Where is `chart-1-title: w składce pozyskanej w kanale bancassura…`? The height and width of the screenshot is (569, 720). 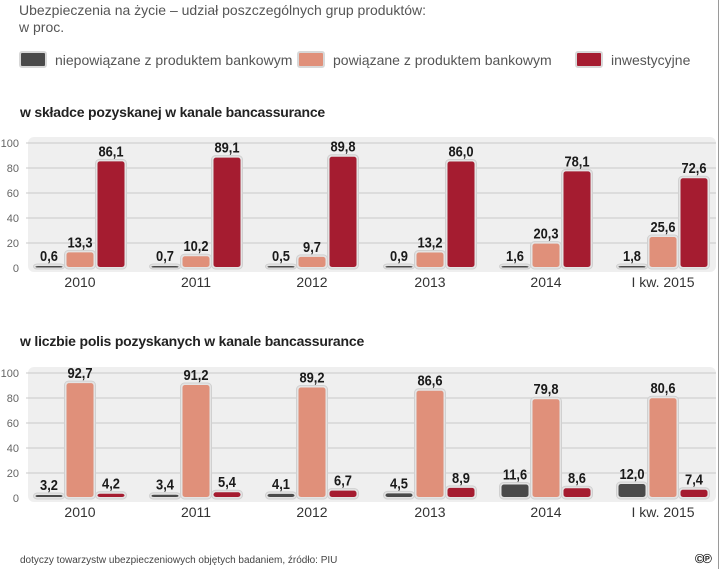 chart-1-title: w składce pozyskanej w kanale bancassura… is located at coordinates (173, 112).